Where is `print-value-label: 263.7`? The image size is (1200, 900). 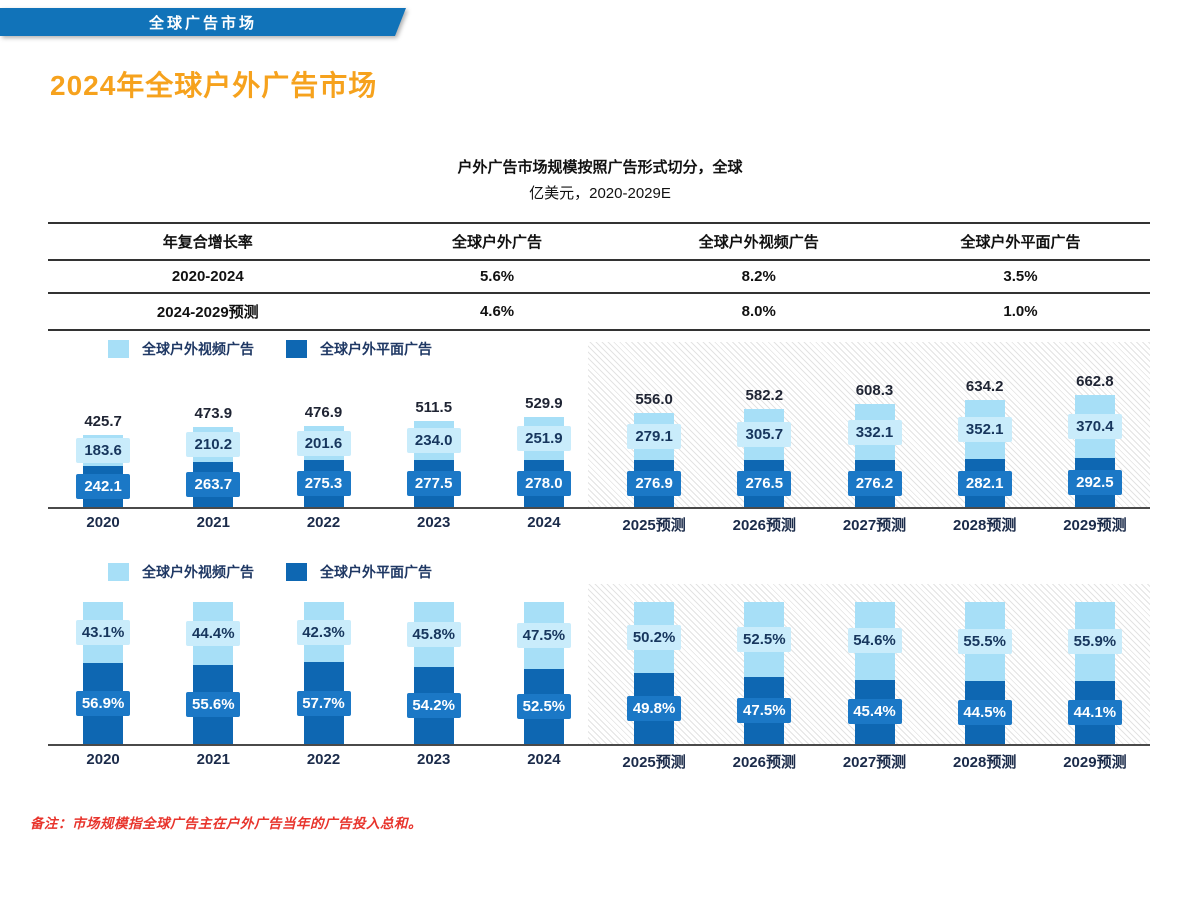
print-value-label: 263.7 is located at coordinates (213, 485).